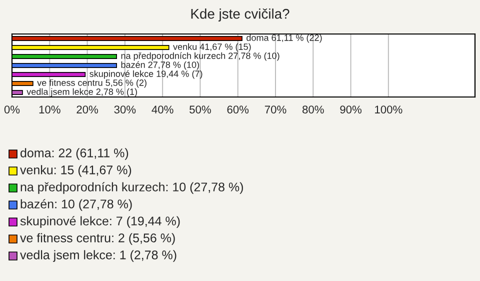  Describe the element at coordinates (212, 47) in the screenshot. I see `data-label: venku 41,67 % (15)` at that location.